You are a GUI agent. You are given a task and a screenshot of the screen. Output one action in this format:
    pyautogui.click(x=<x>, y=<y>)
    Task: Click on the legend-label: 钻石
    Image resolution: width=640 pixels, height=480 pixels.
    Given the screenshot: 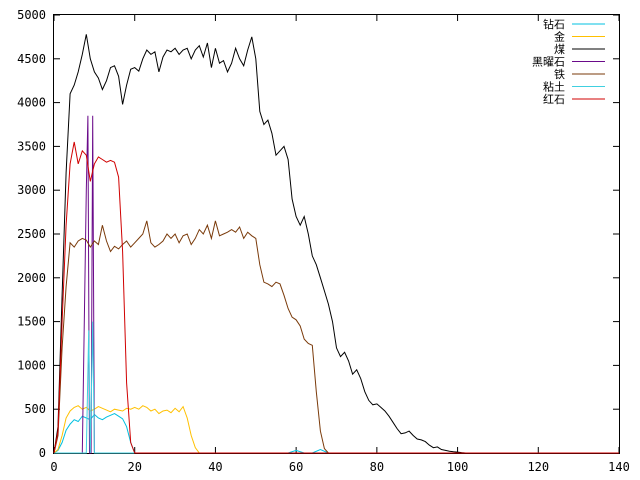 What is the action you would take?
    pyautogui.click(x=554, y=24)
    